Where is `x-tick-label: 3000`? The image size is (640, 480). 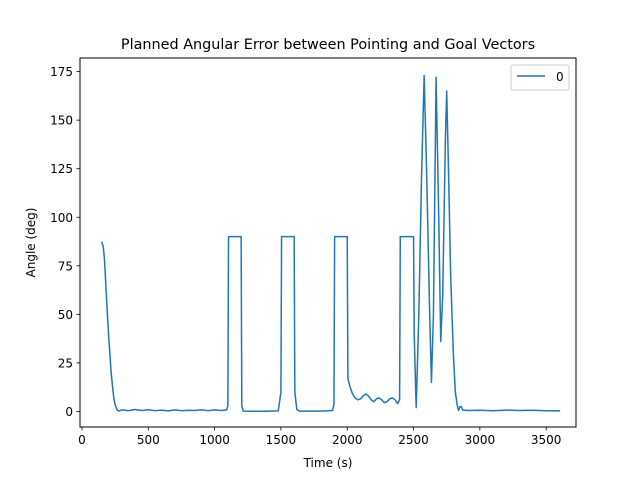 x-tick-label: 3000 is located at coordinates (480, 440).